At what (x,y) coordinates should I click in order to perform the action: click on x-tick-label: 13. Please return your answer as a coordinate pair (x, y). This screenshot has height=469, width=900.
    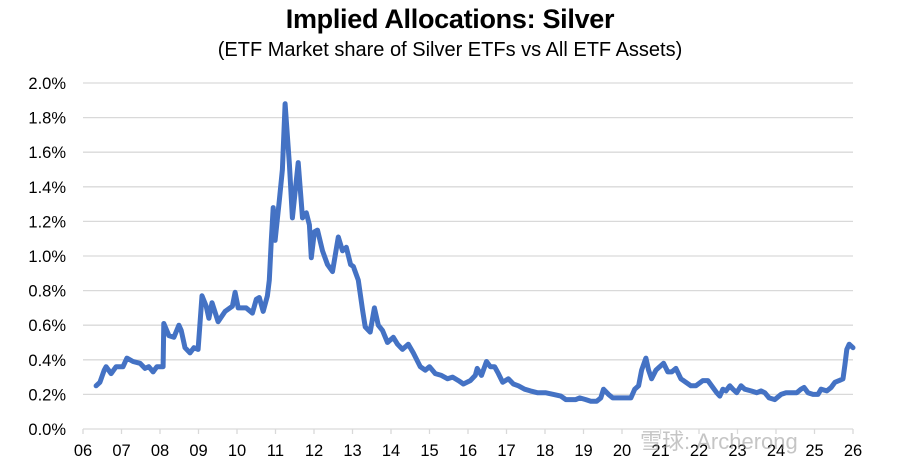
    Looking at the image, I should click on (352, 451).